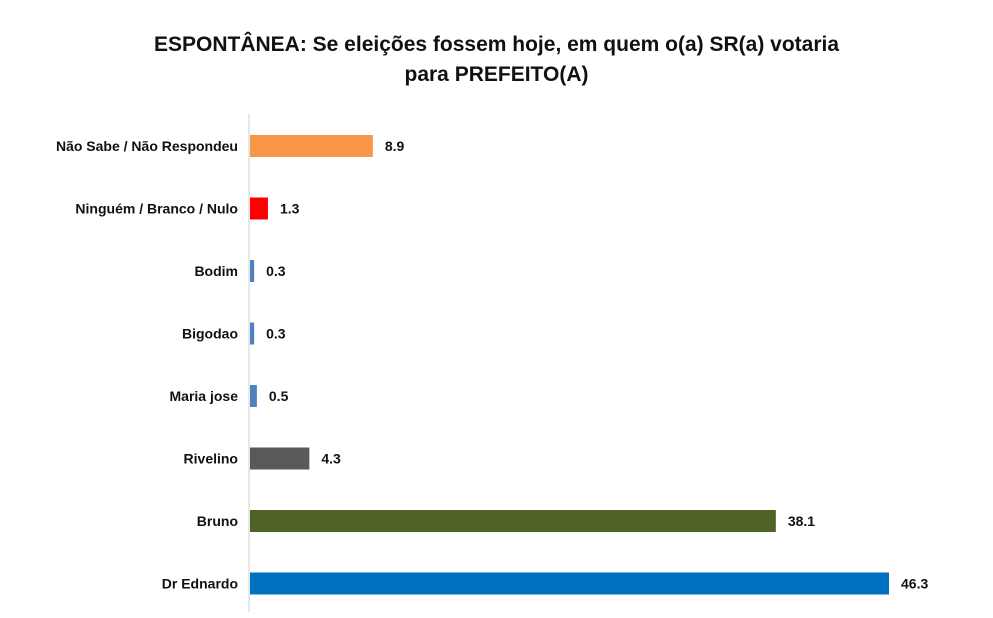 The width and height of the screenshot is (993, 618). What do you see at coordinates (395, 146) in the screenshot?
I see `data-label: 8.9` at bounding box center [395, 146].